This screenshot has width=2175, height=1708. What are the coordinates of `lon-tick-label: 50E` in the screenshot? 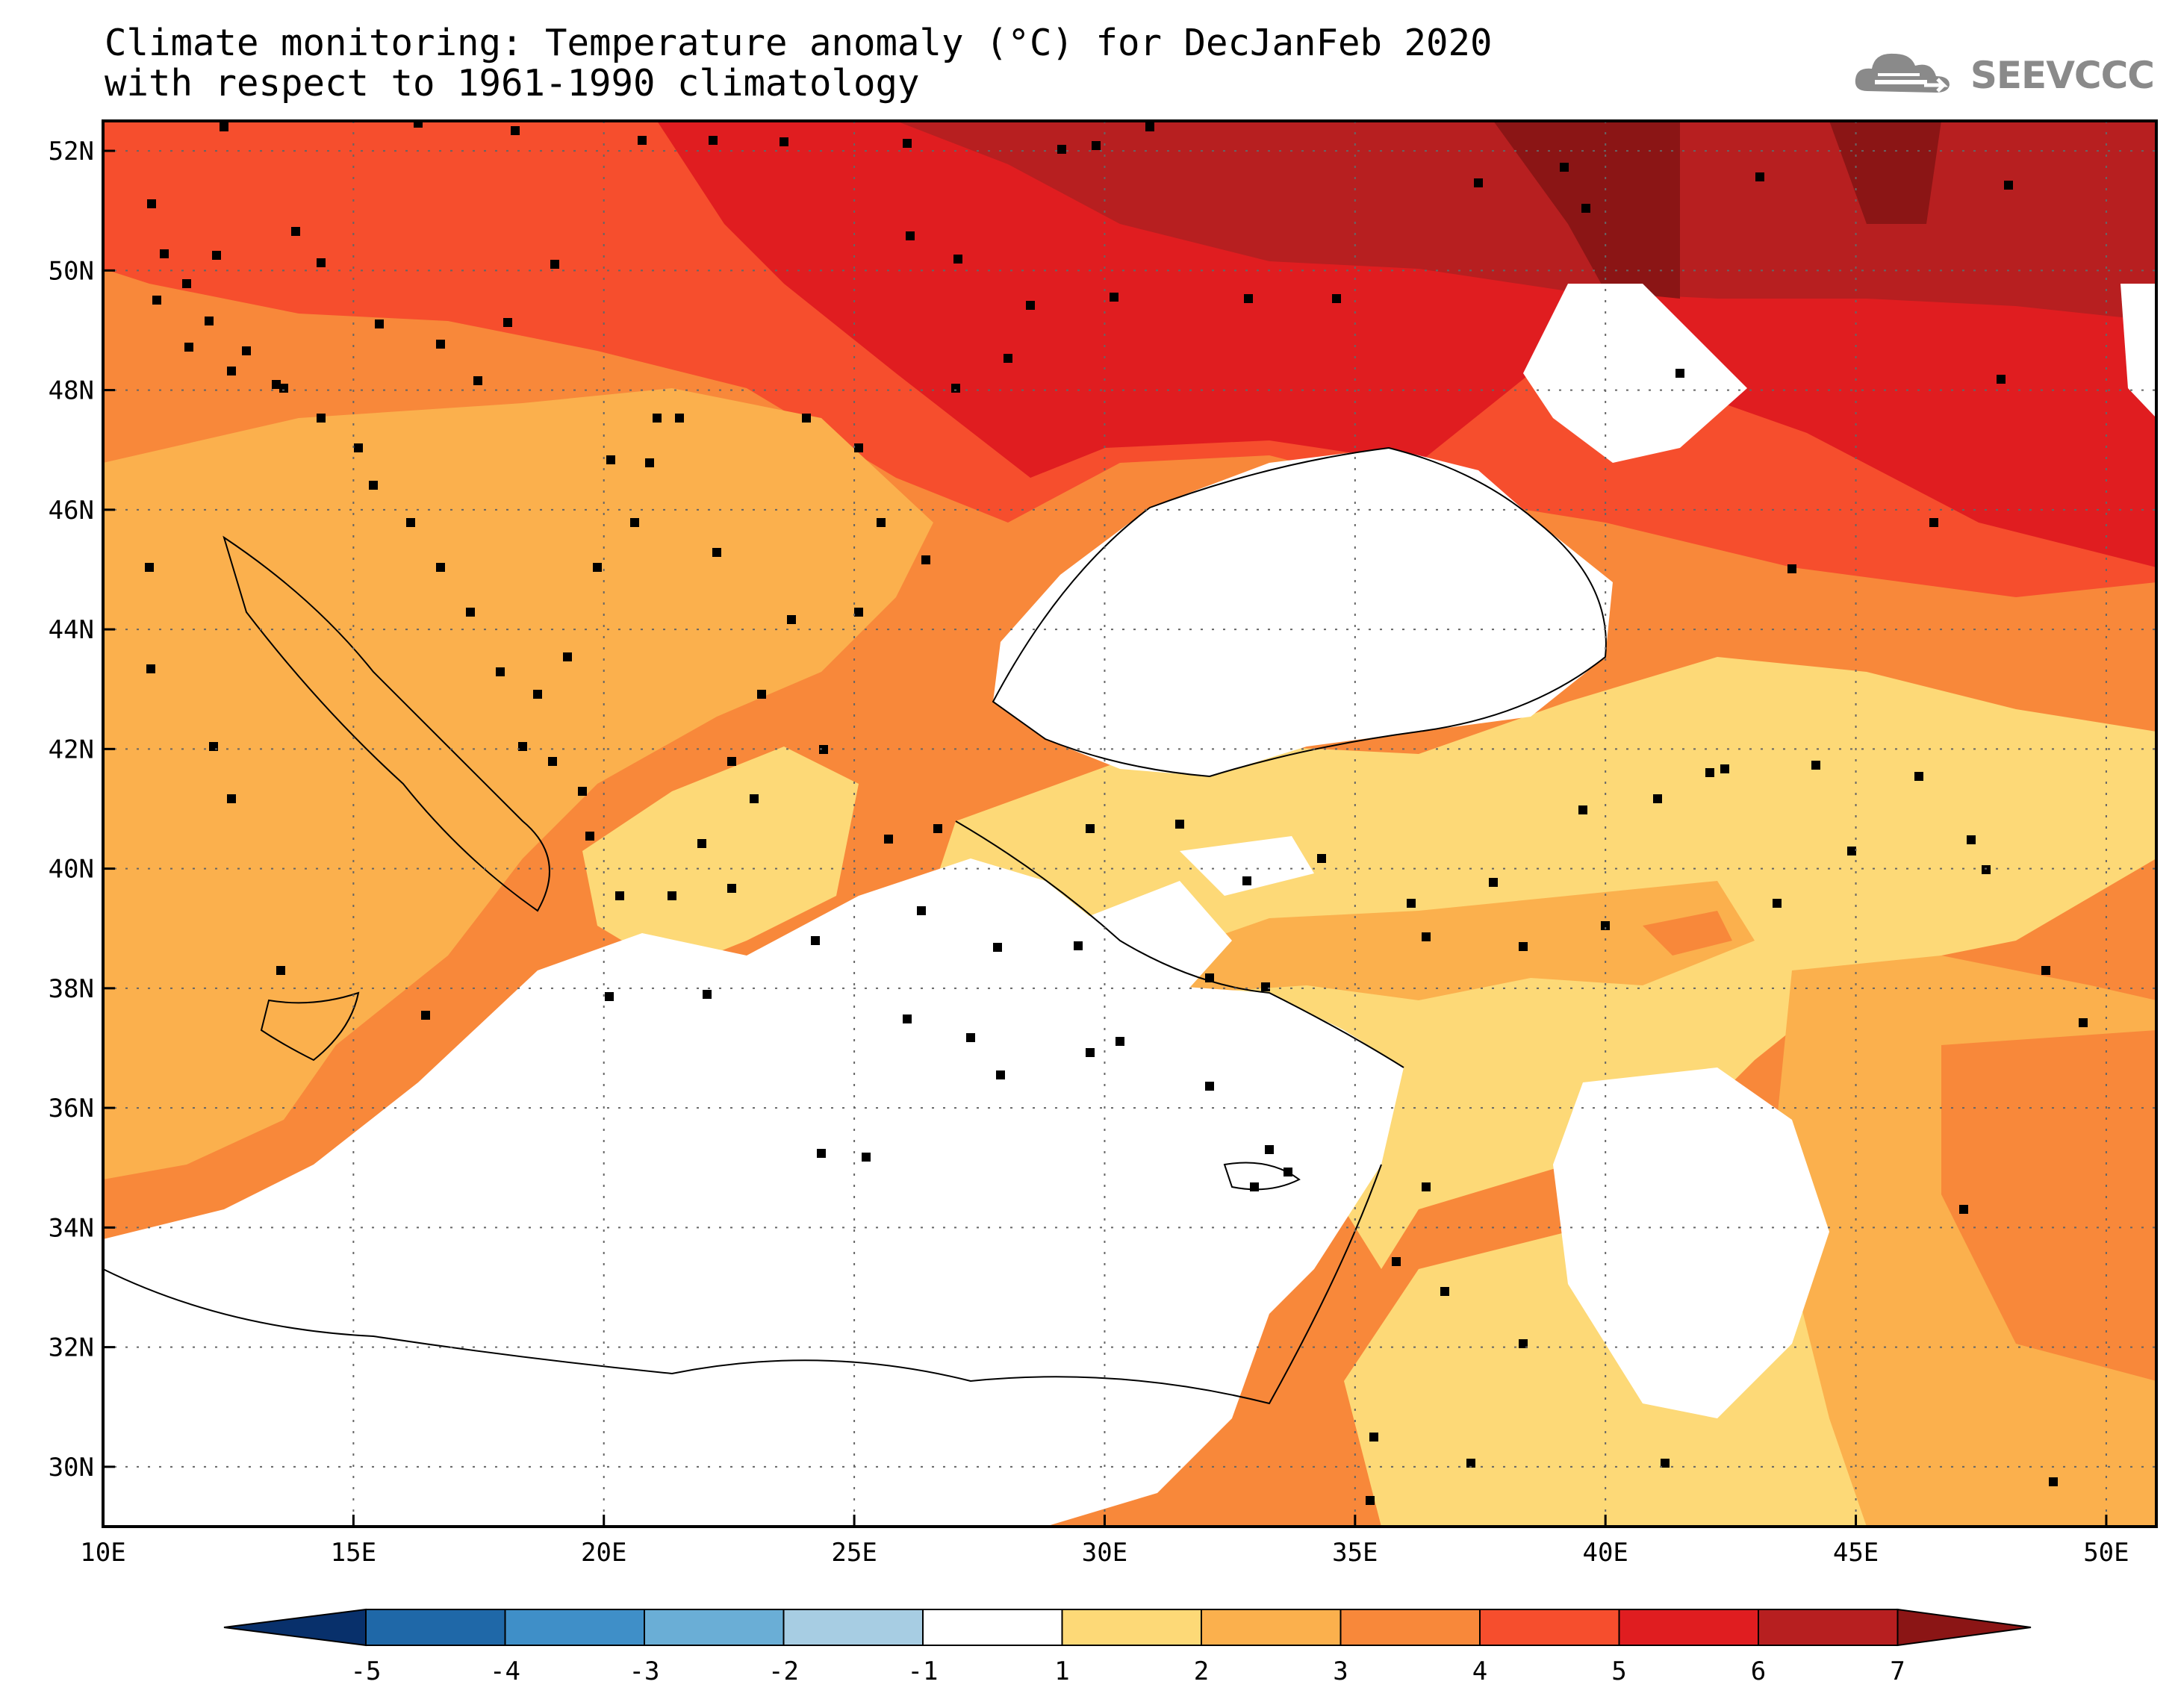 It's located at (2106, 1553).